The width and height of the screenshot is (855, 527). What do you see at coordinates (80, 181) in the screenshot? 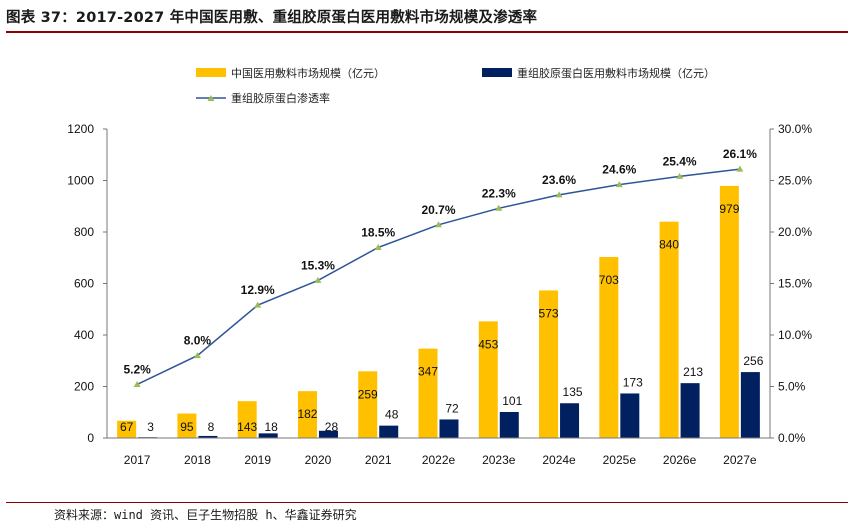
I see `y-left-tick-label: 1000` at bounding box center [80, 181].